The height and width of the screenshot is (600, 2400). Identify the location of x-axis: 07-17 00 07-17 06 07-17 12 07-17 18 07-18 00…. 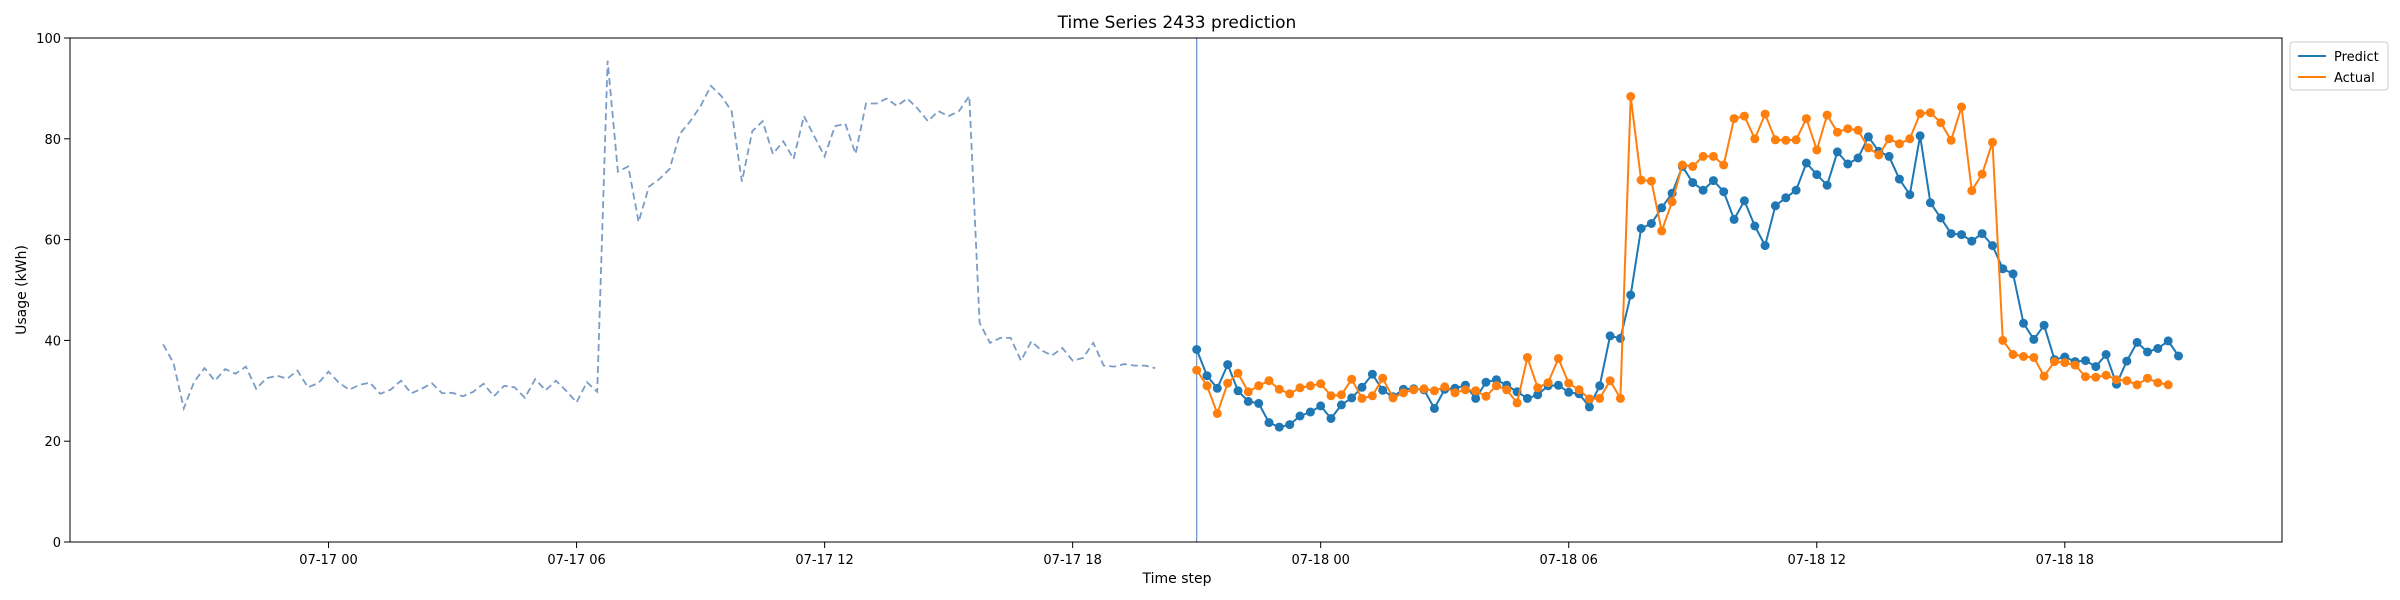
(1196, 555).